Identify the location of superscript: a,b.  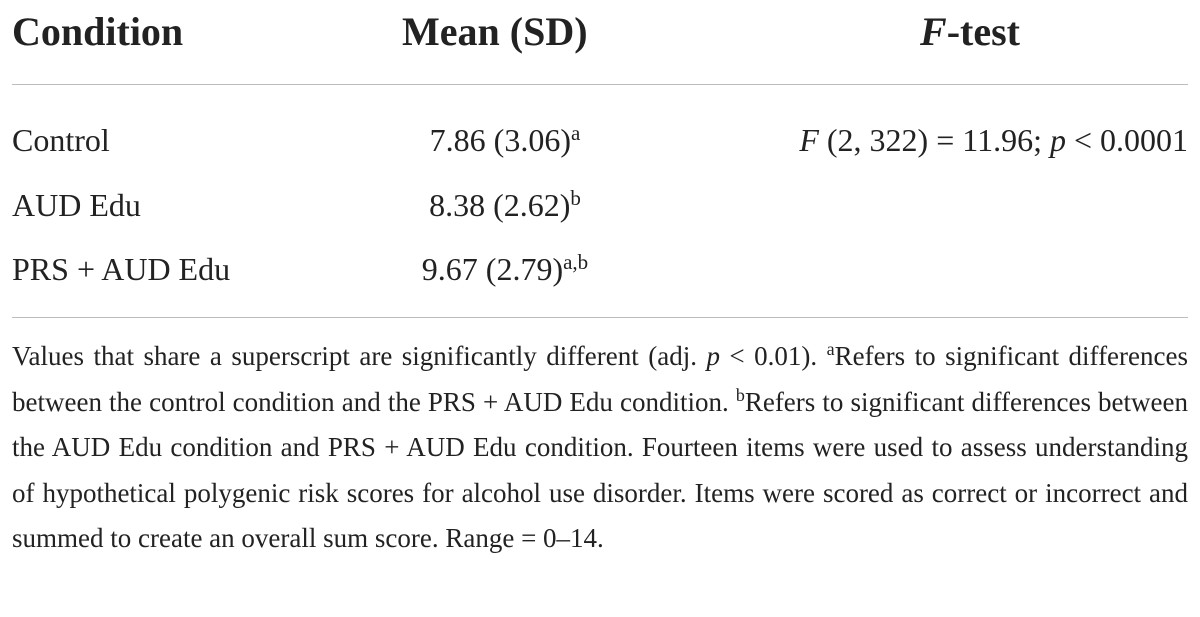
(576, 262).